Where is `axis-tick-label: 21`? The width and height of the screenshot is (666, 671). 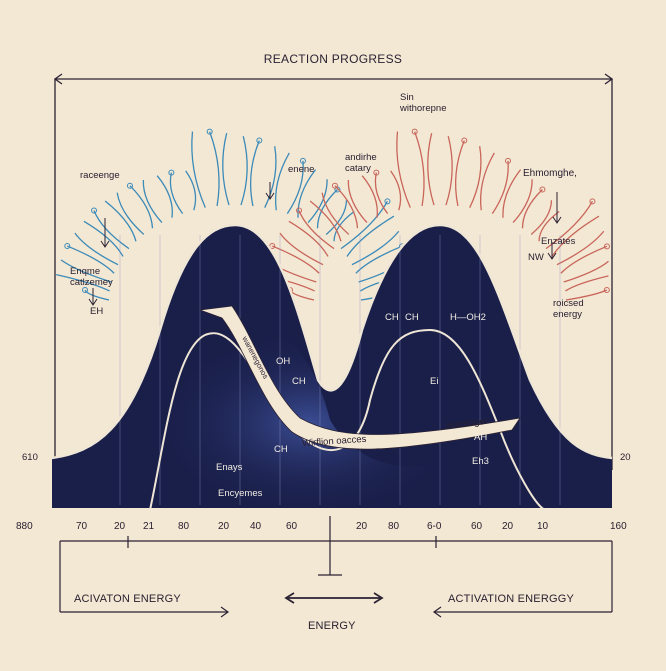 axis-tick-label: 21 is located at coordinates (149, 526).